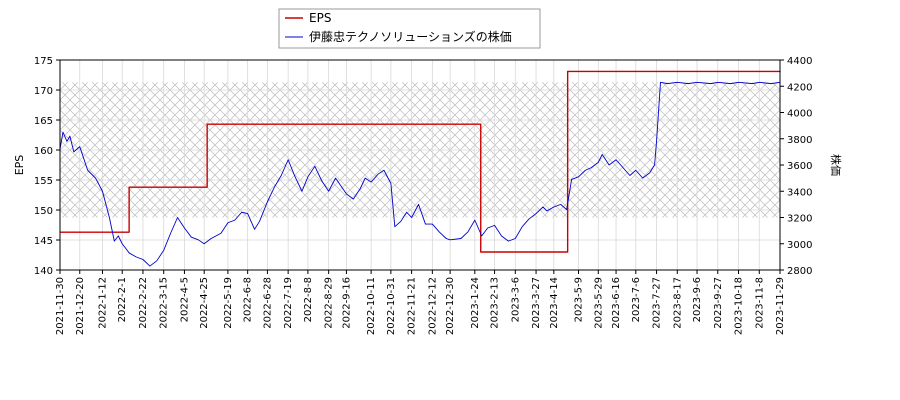 This screenshot has width=900, height=400. Describe the element at coordinates (43, 91) in the screenshot. I see `y-left-tick-label: 170` at that location.